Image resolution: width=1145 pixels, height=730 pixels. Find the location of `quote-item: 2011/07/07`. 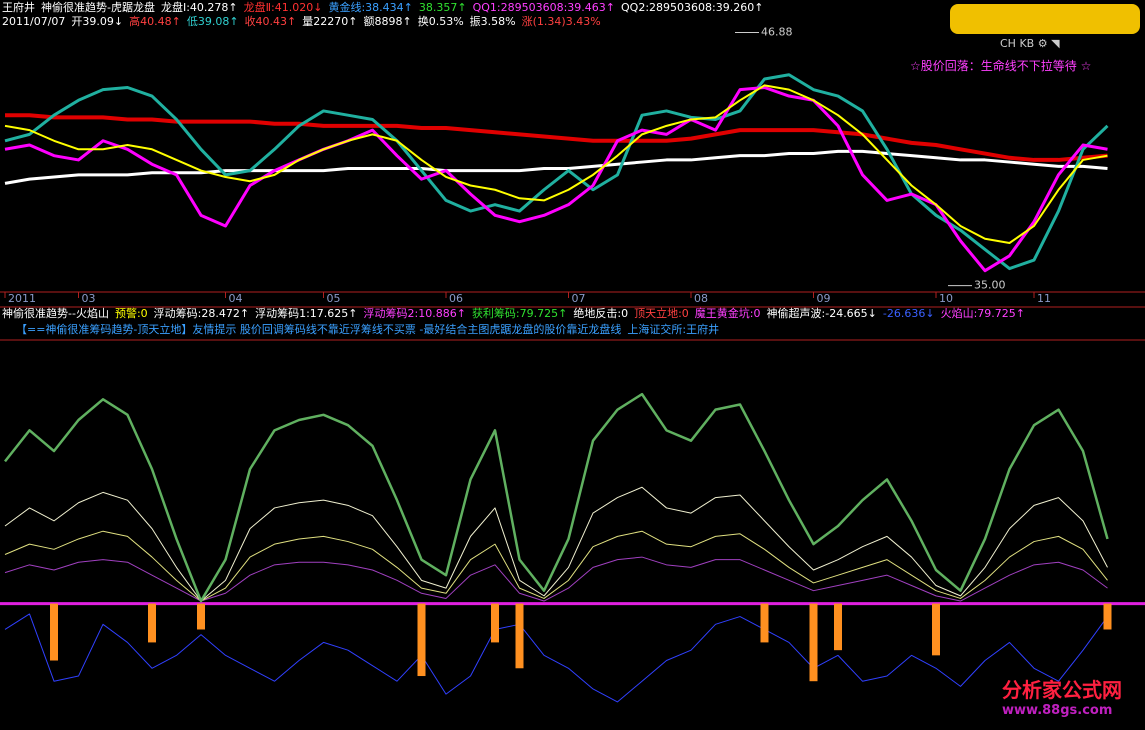

quote-item: 2011/07/07 is located at coordinates (34, 21).